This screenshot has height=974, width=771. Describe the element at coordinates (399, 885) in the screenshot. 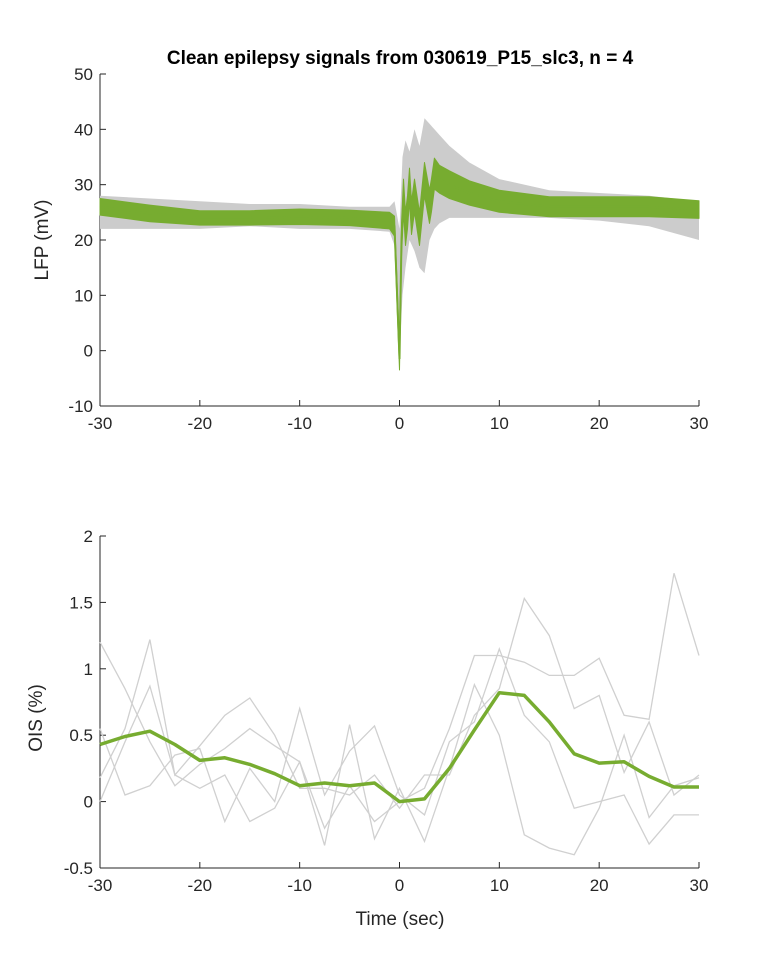

I see `ois-x-tick-label: 0` at that location.